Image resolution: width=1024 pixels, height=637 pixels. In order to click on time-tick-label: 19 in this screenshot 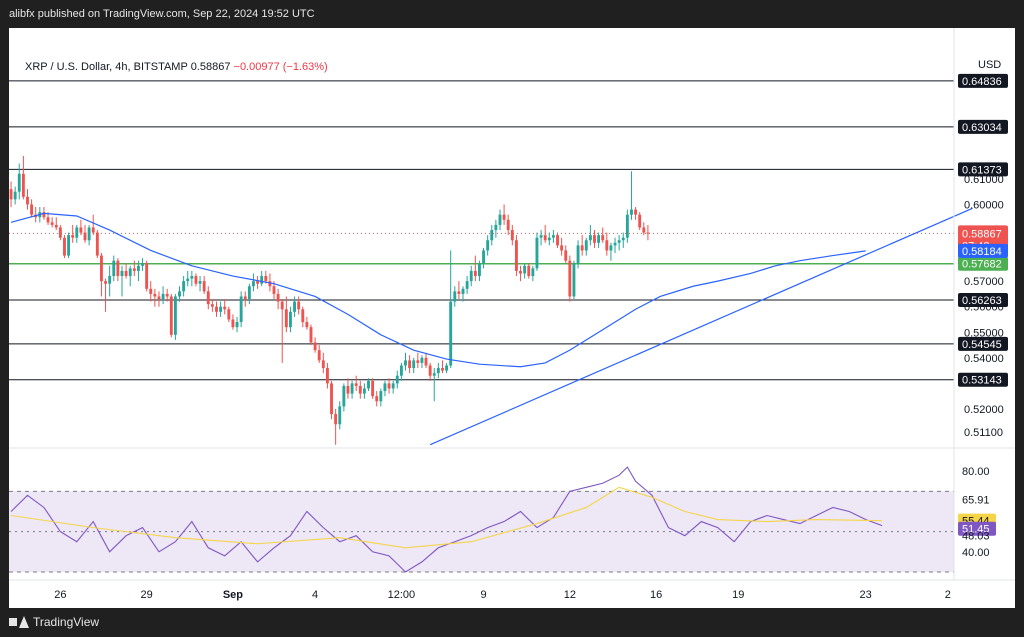, I will do `click(738, 595)`.